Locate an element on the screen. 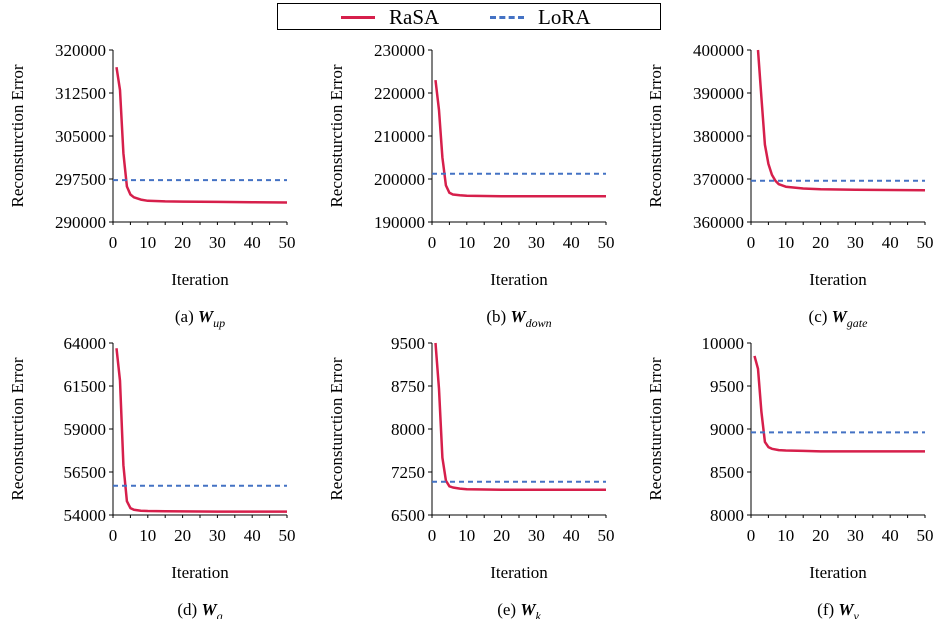  y-tick-label: 370000 is located at coordinates (718, 179).